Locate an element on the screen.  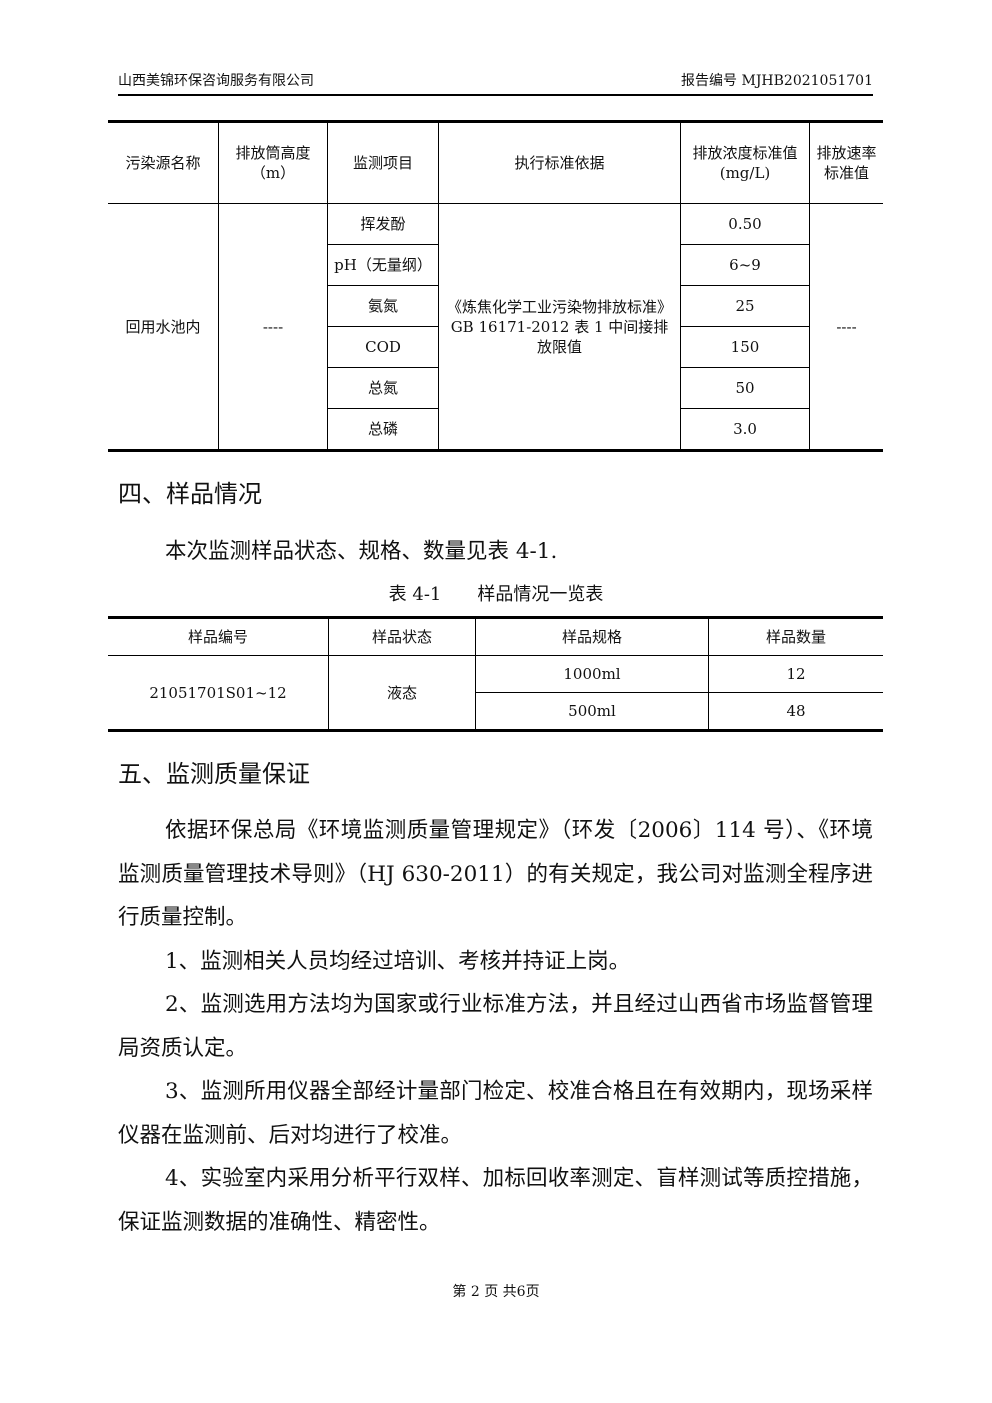
sample-qty: 48 is located at coordinates (795, 711).